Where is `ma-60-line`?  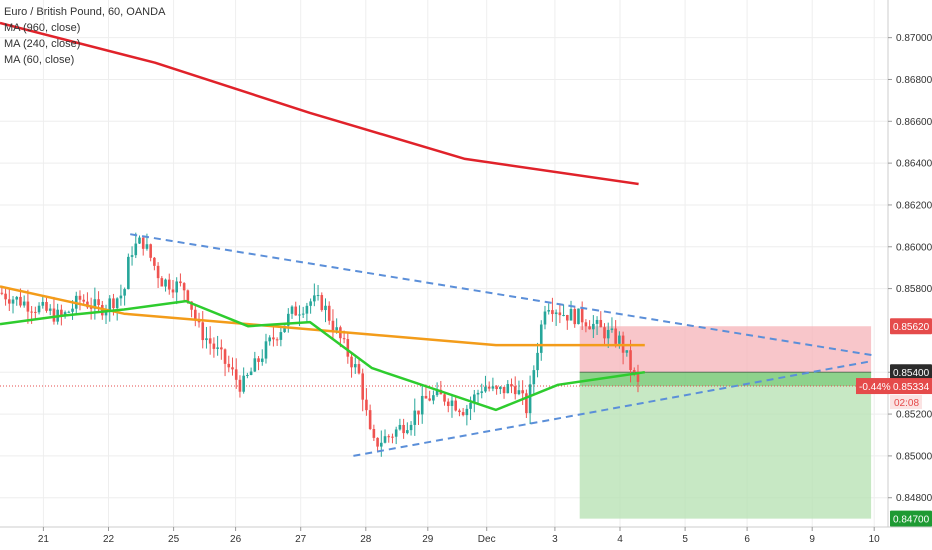
ma-60-line is located at coordinates (322, 355).